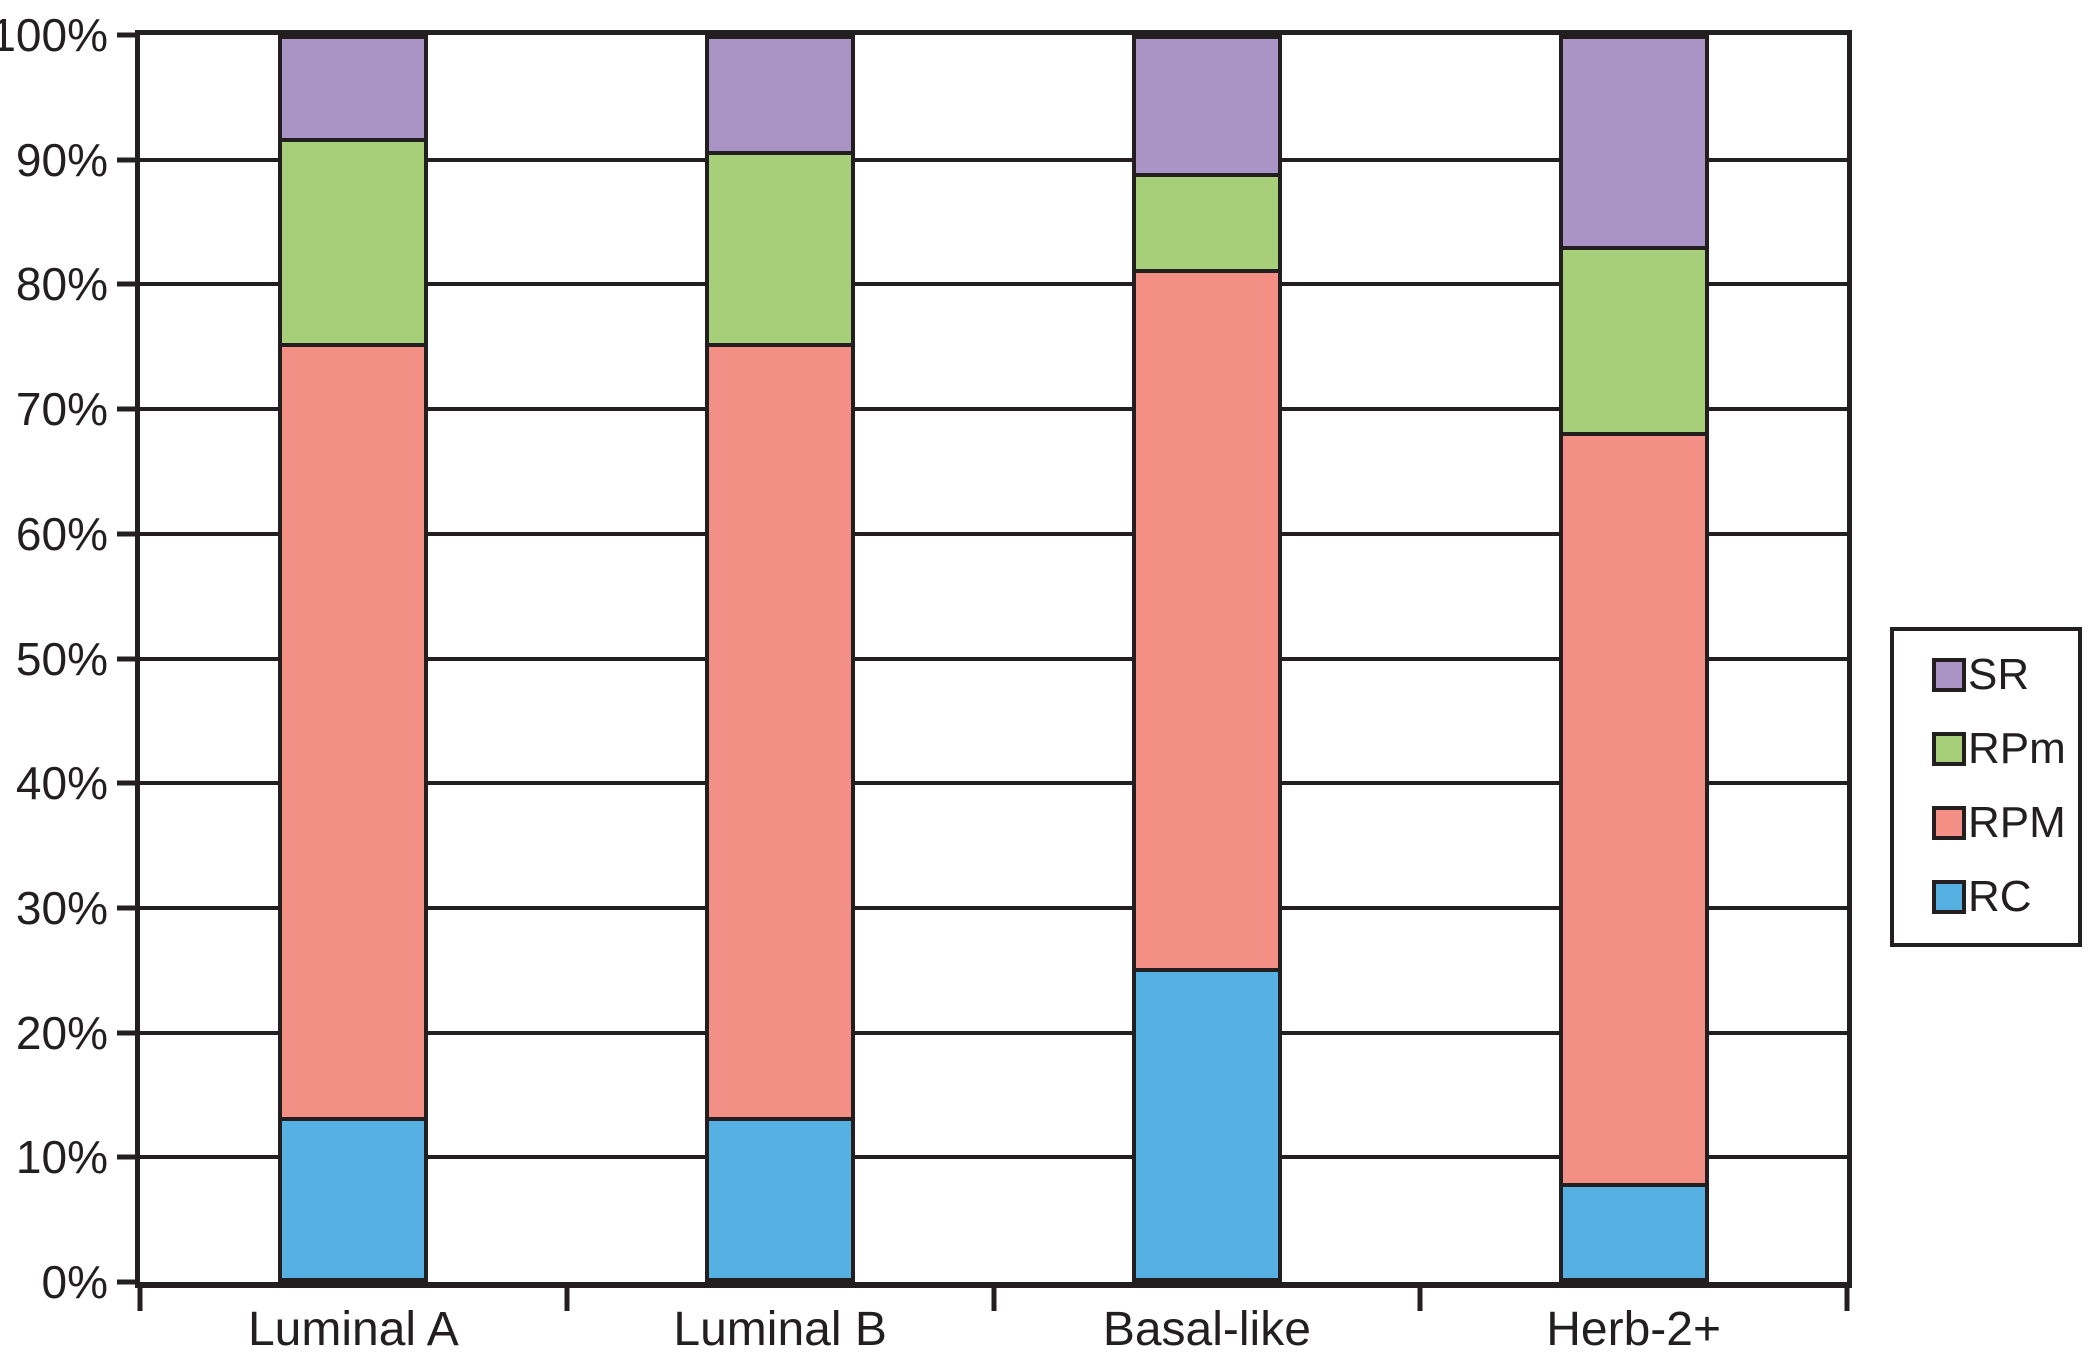 This screenshot has width=2091, height=1370. What do you see at coordinates (126, 1033) in the screenshot?
I see `y-axis-tick-20%` at bounding box center [126, 1033].